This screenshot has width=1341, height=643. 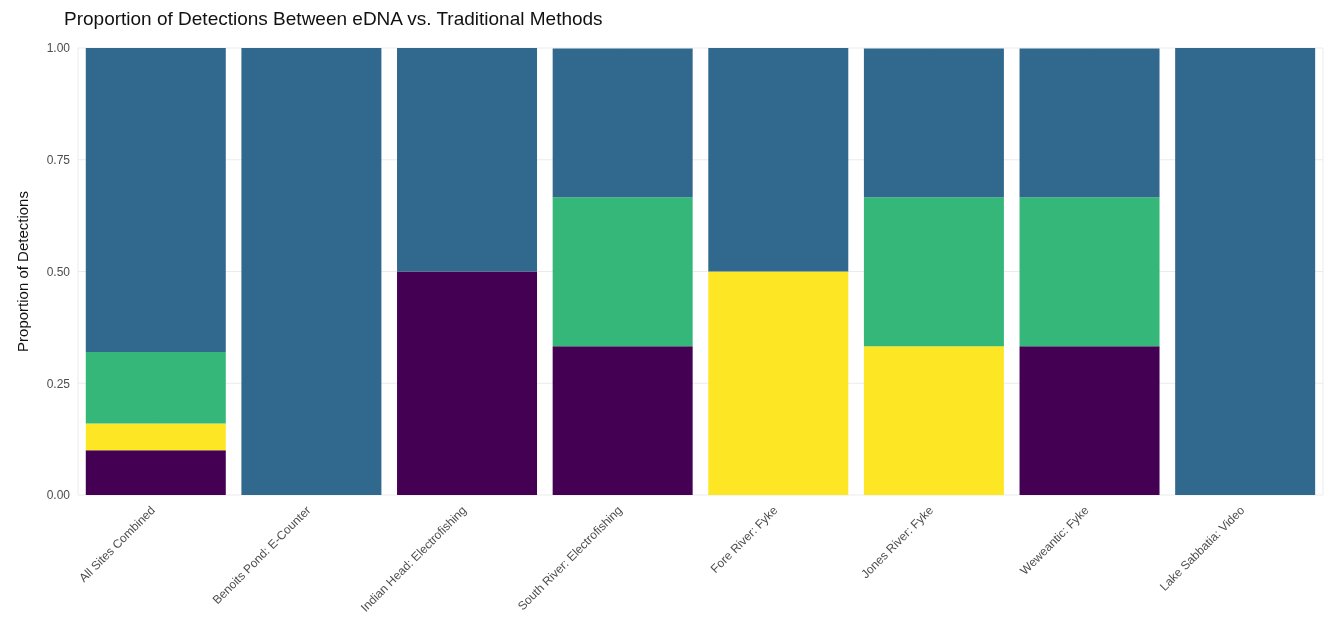 I want to click on y-tick-label: 0.25, so click(x=58, y=383).